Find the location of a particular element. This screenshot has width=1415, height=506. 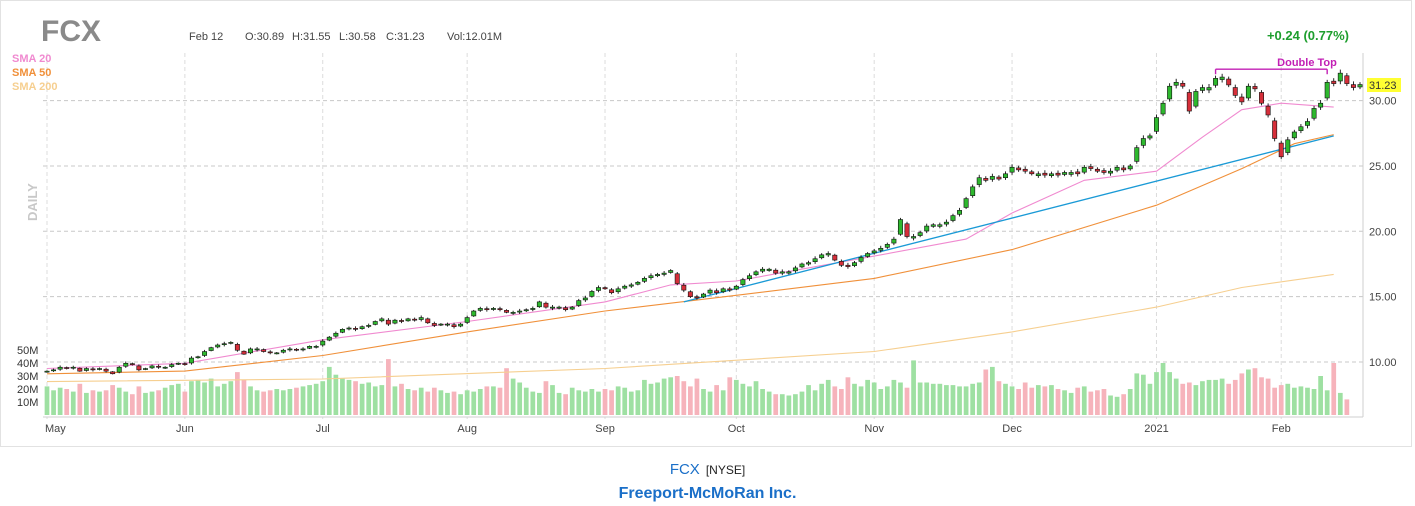

footer-company-name: Freeport-McMoRan Inc. is located at coordinates (707, 493).